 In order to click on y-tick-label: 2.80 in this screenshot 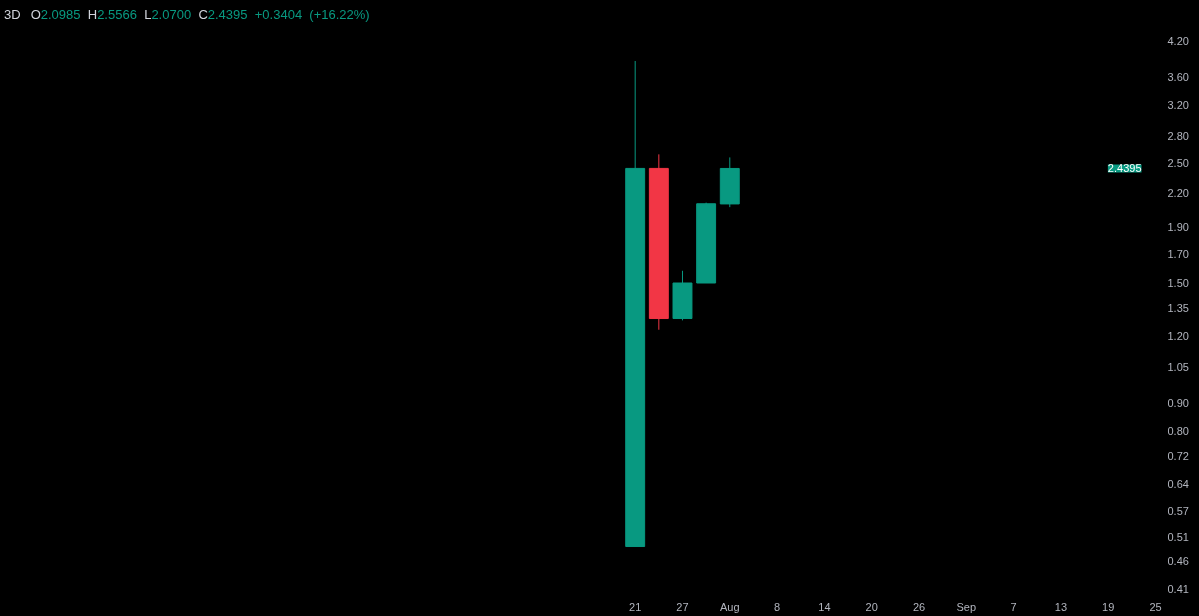, I will do `click(1178, 136)`.